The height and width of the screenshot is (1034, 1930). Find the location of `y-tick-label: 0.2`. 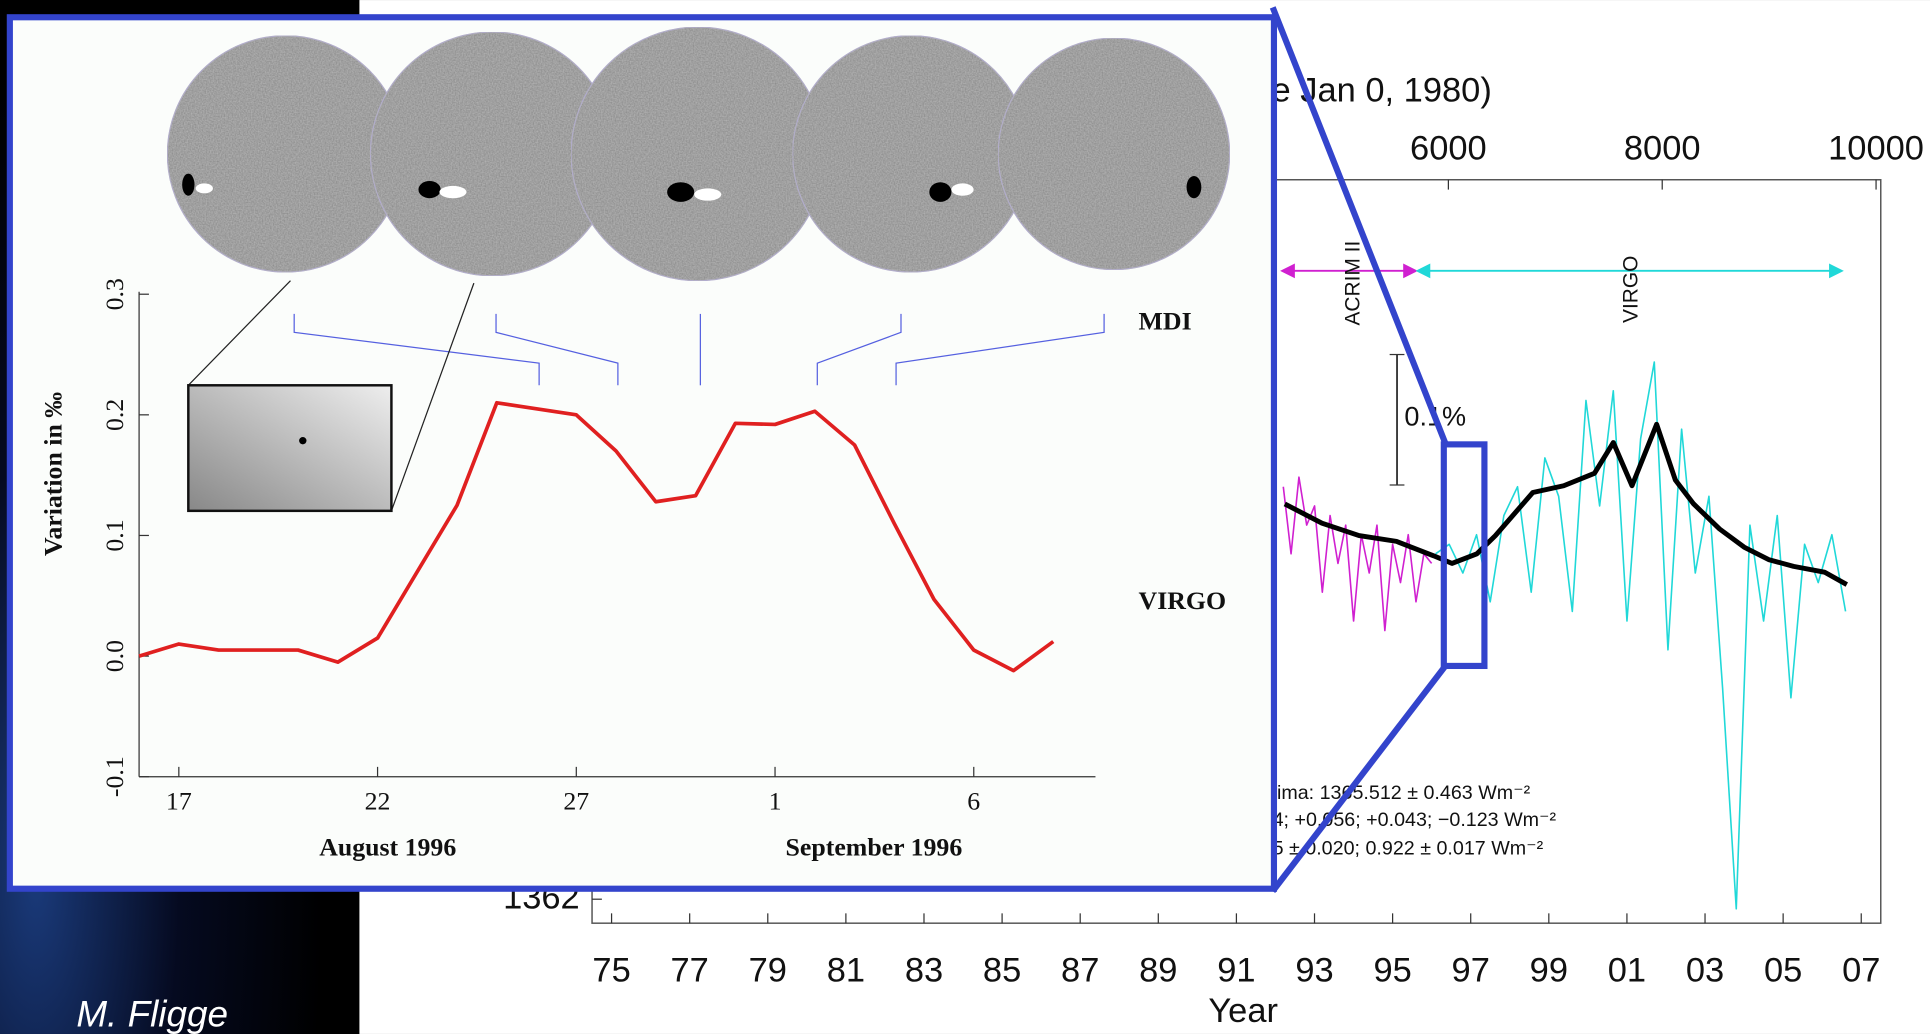

y-tick-label: 0.2 is located at coordinates (114, 415).